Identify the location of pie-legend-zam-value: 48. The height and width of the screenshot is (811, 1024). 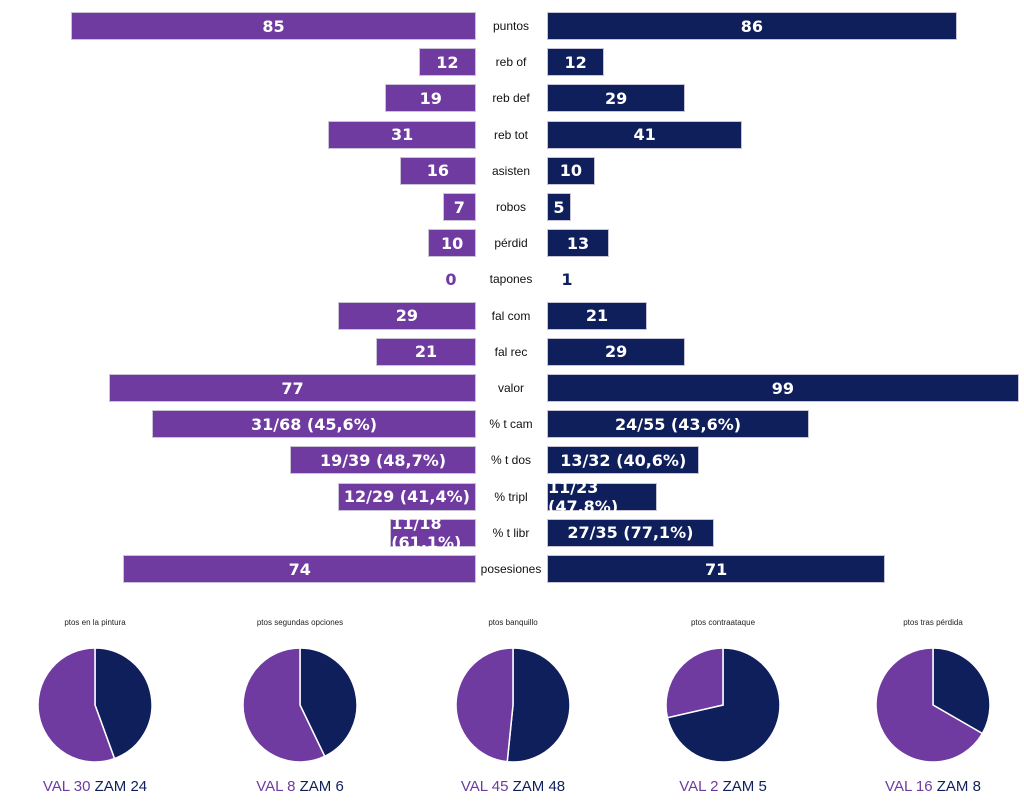
(557, 786).